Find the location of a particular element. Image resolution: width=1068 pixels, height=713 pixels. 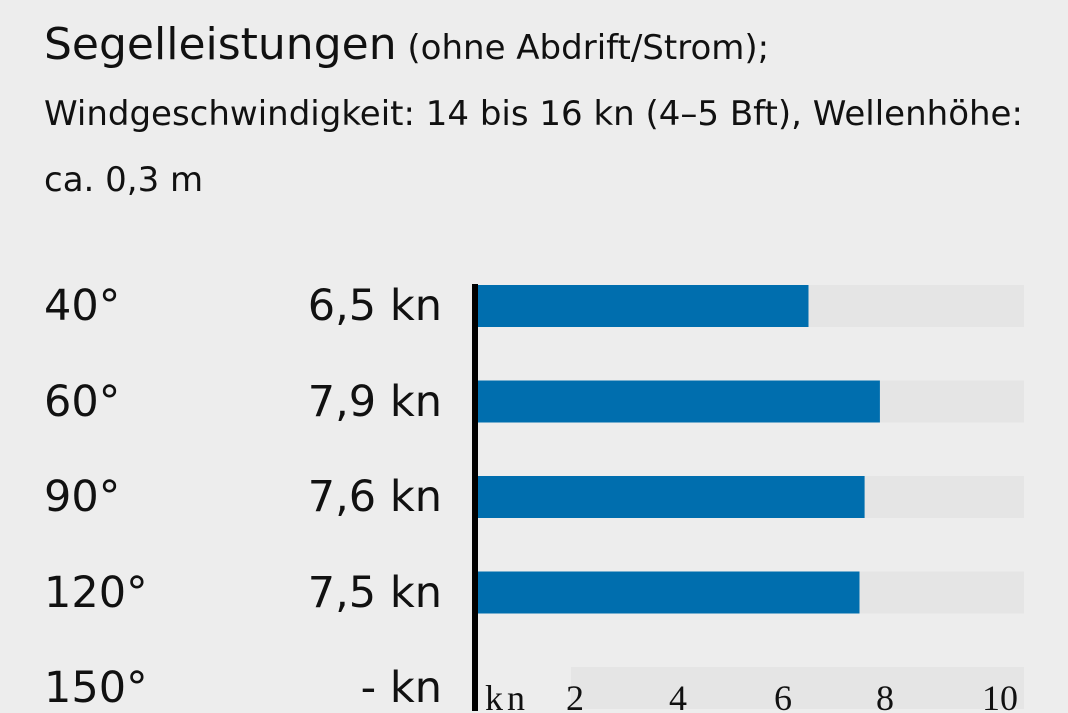

category-label: 150° is located at coordinates (96, 688).